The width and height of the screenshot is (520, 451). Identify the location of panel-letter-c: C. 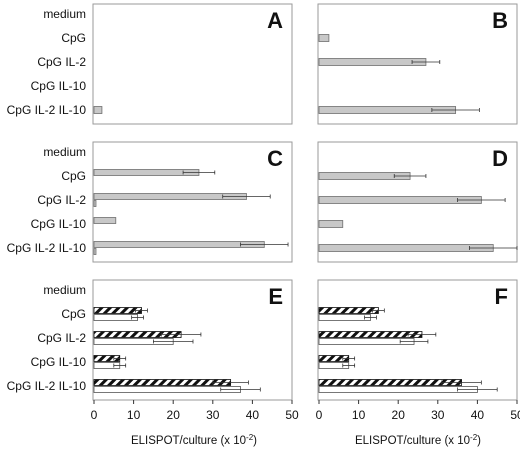
(275, 158).